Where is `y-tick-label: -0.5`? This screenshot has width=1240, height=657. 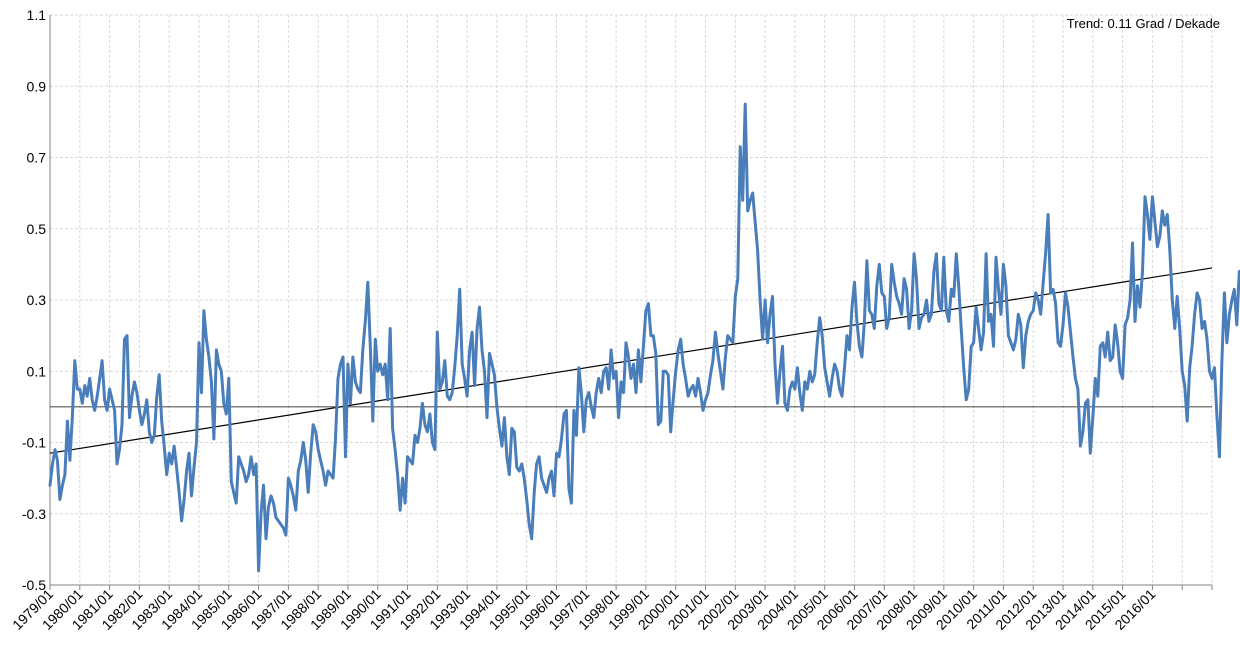
y-tick-label: -0.5 is located at coordinates (34, 585).